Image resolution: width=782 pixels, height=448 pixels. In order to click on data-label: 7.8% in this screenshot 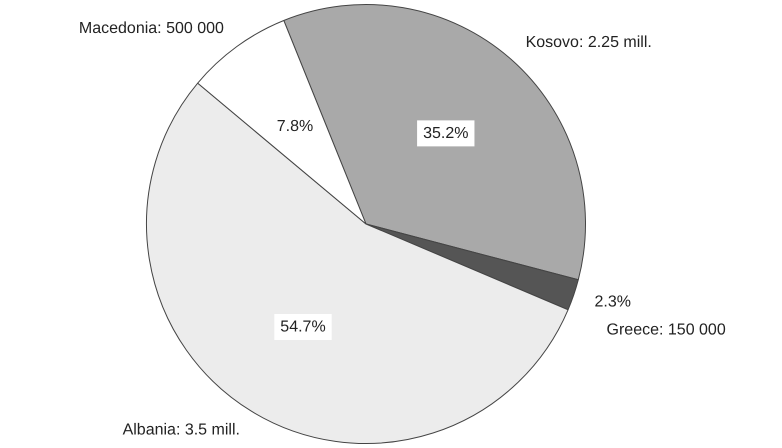, I will do `click(295, 126)`.